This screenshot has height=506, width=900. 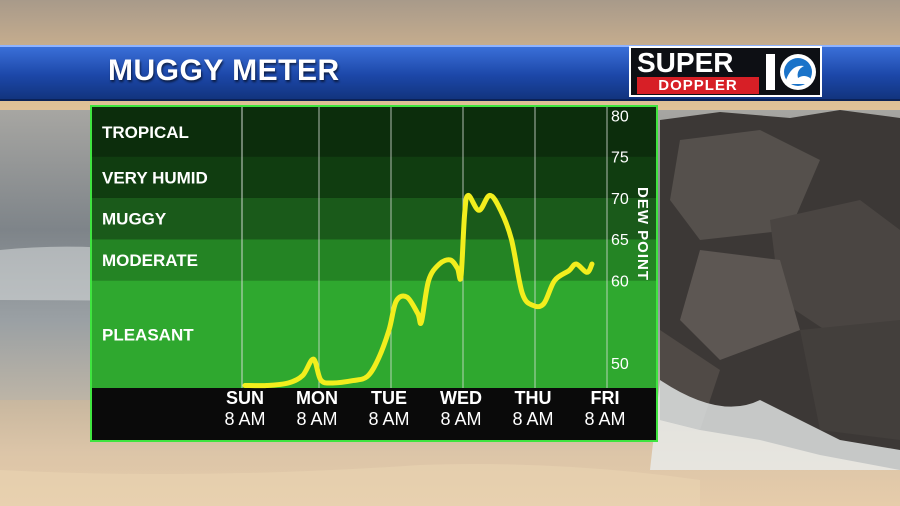 I want to click on x-tick-day: FRI, so click(x=605, y=398).